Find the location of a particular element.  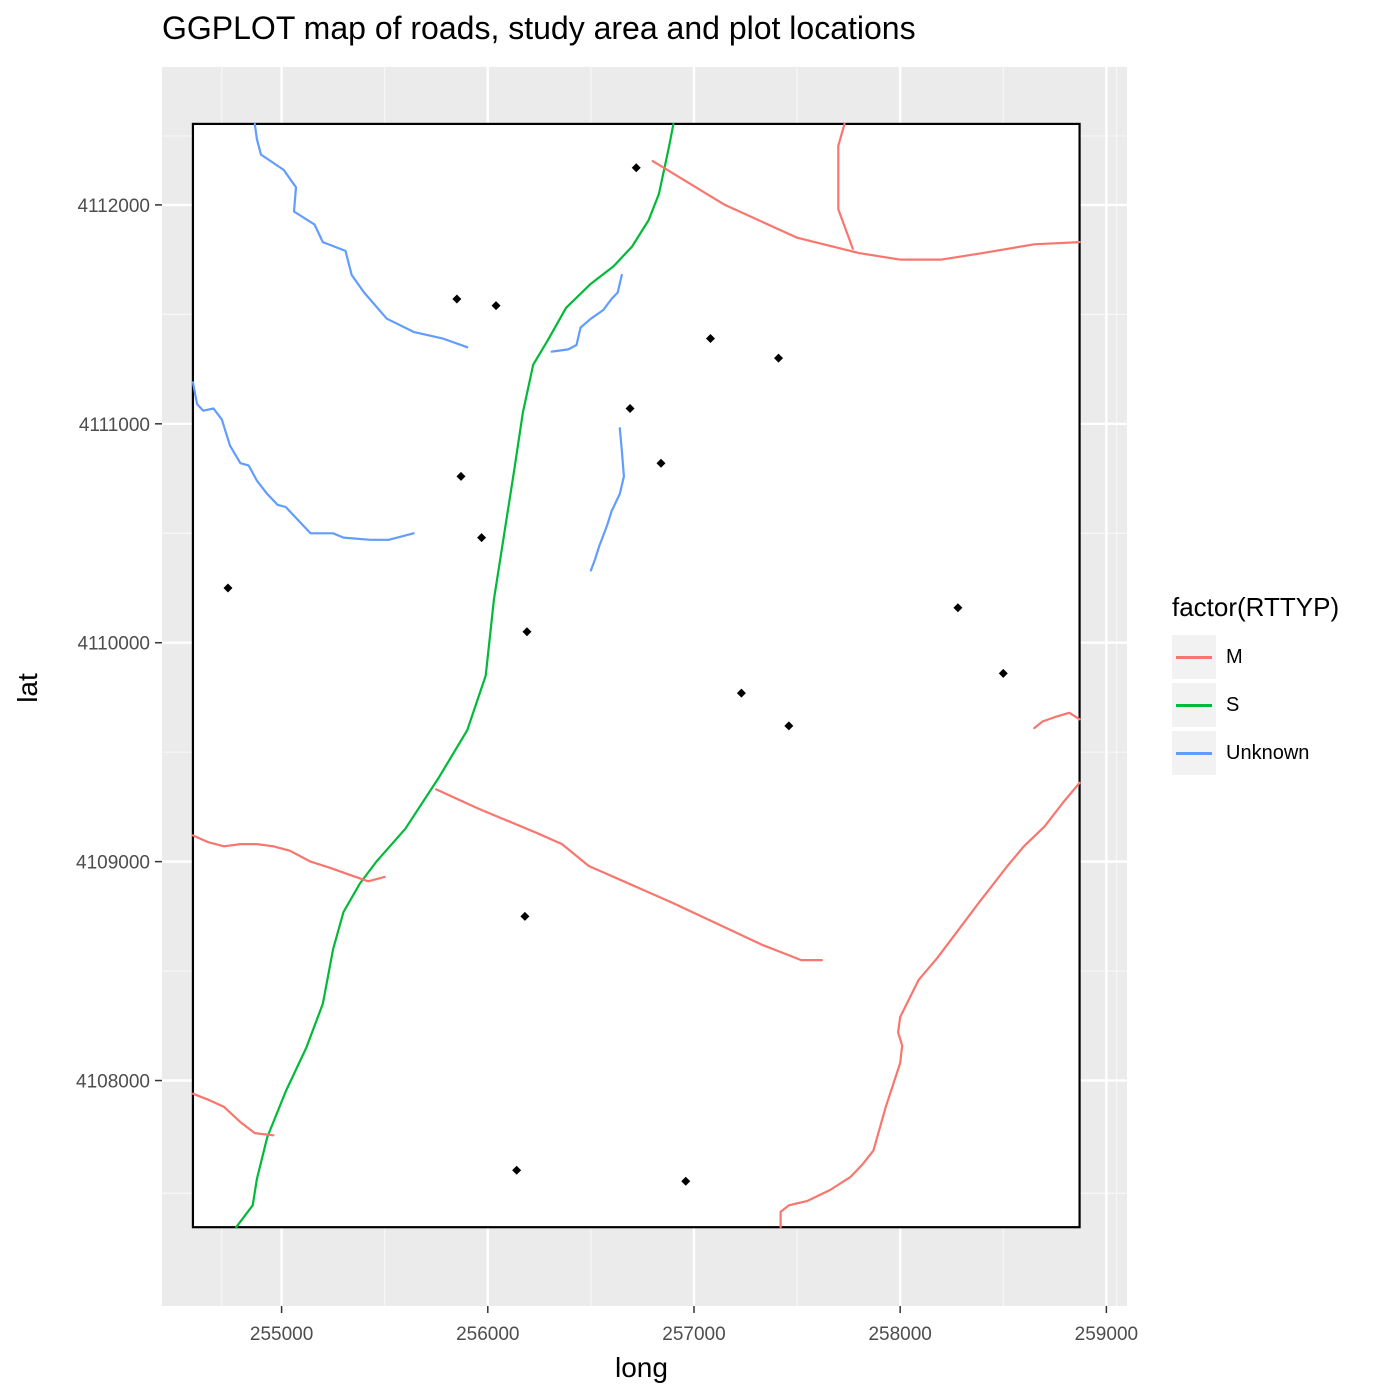

x-tick-label: 255000 is located at coordinates (281, 1334).